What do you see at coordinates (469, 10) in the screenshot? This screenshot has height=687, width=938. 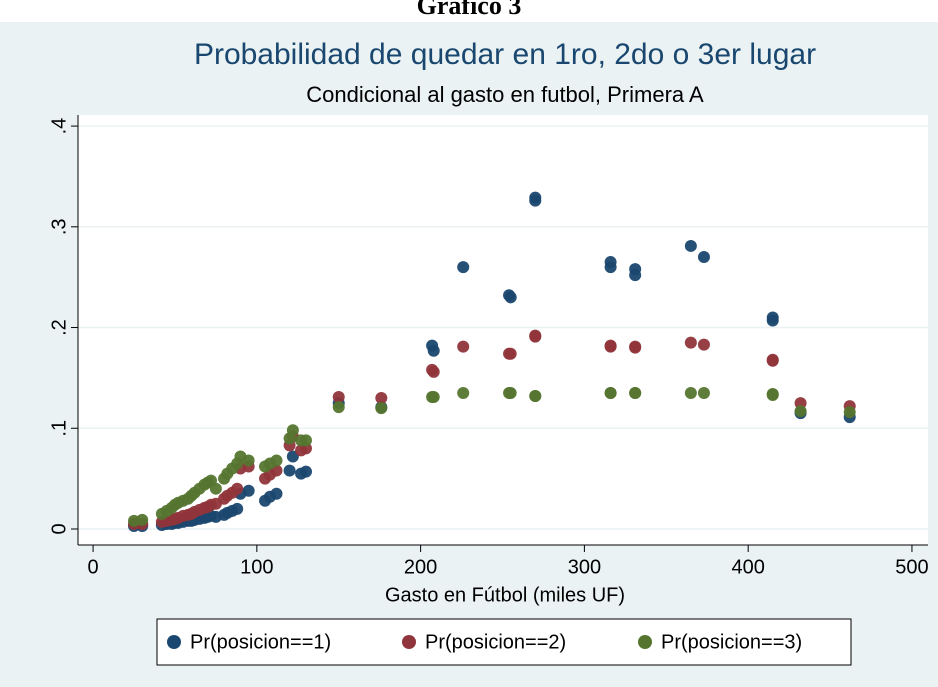 I see `header: Gráfico 3` at bounding box center [469, 10].